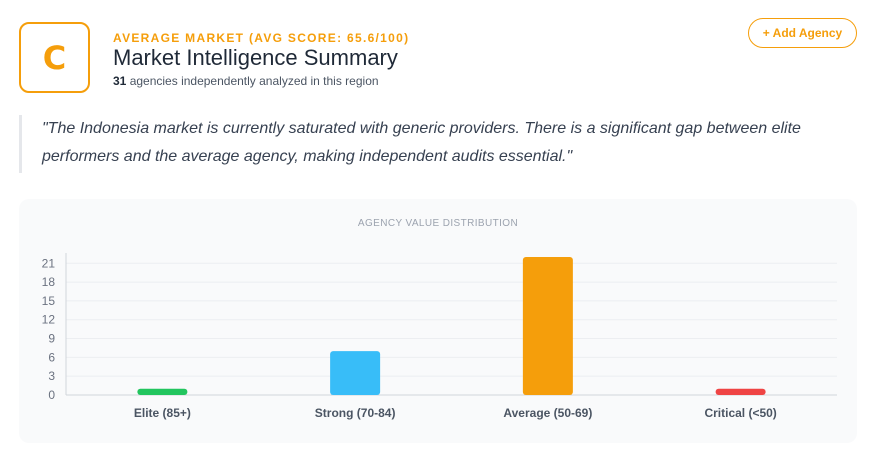  I want to click on x-tick-label: Average (50-69), so click(547, 413).